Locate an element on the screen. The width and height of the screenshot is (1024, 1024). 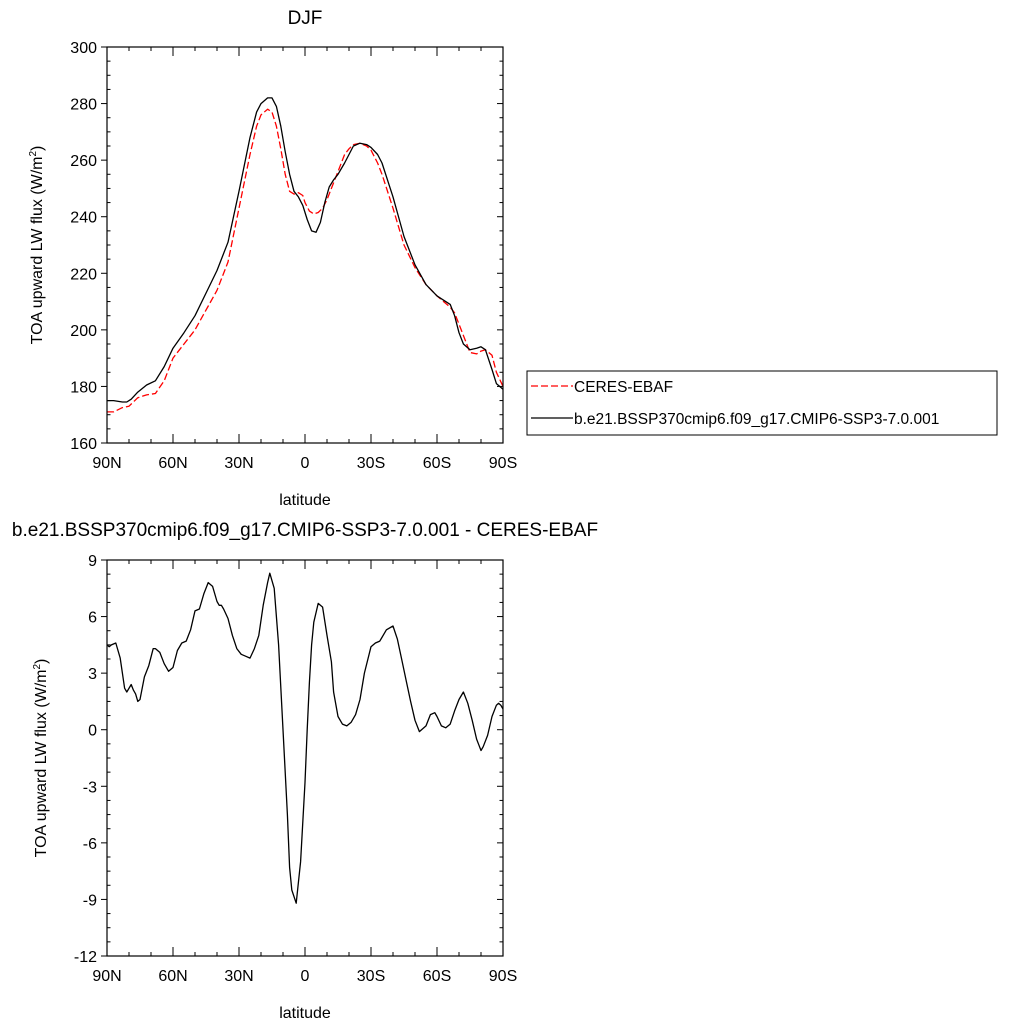
top-y-tick-label: 280 is located at coordinates (83, 105).